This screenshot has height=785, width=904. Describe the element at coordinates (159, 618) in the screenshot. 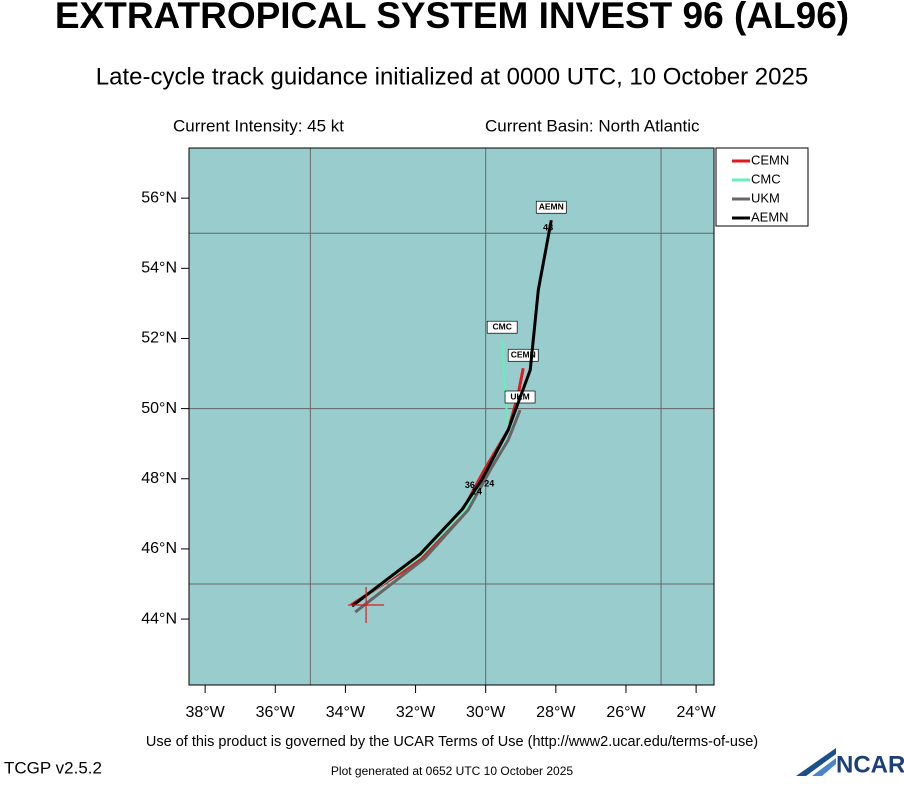

I see `y-tick-label: 44°N` at that location.